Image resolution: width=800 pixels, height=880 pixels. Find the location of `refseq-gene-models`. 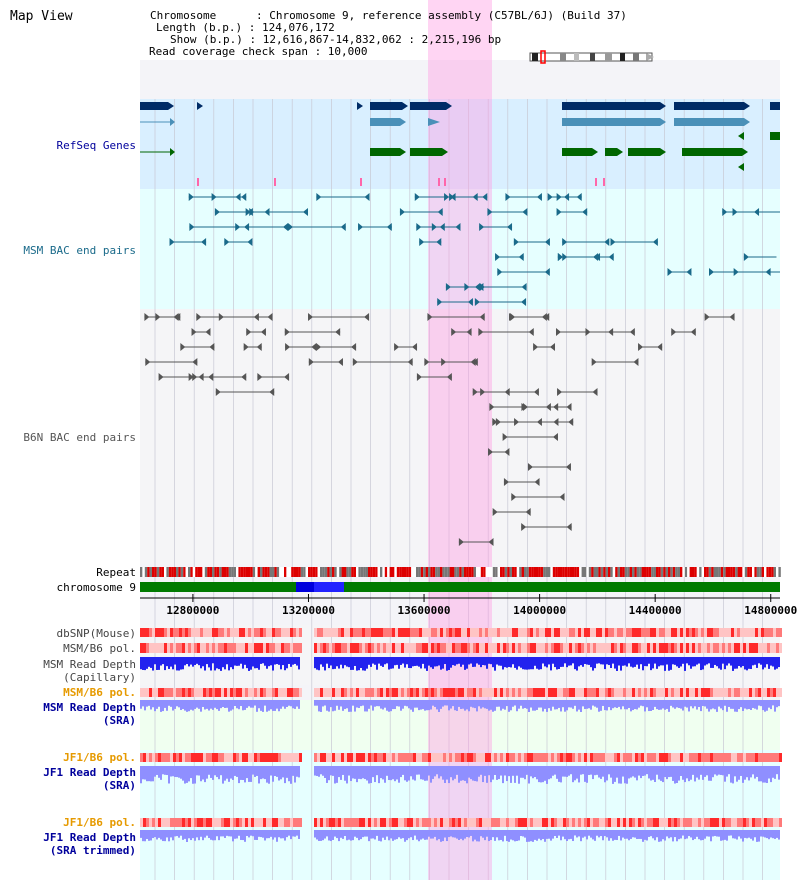

refseq-gene-models is located at coordinates (460, 144).